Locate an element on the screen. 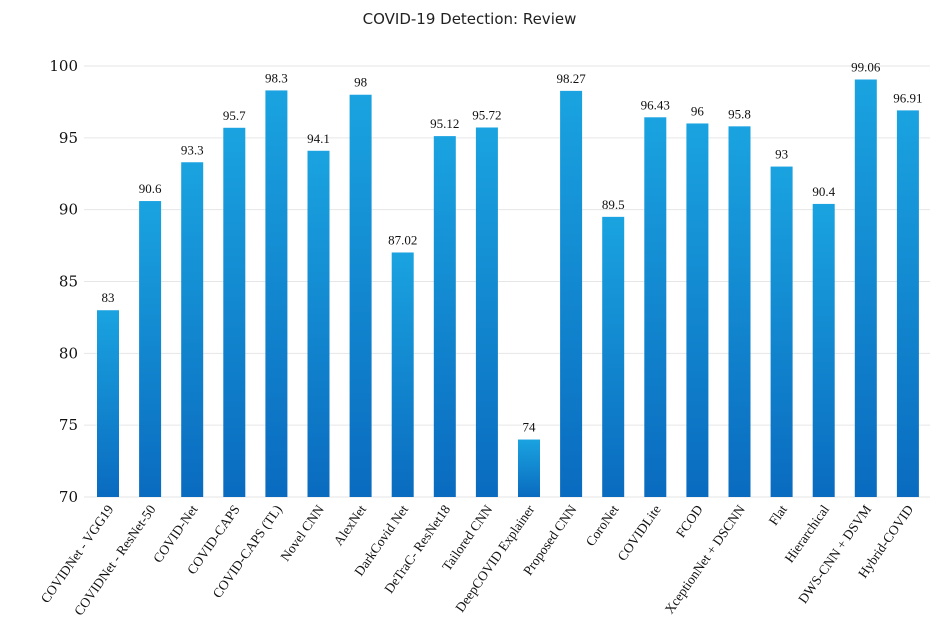  data-label: 87.02 is located at coordinates (402, 239).